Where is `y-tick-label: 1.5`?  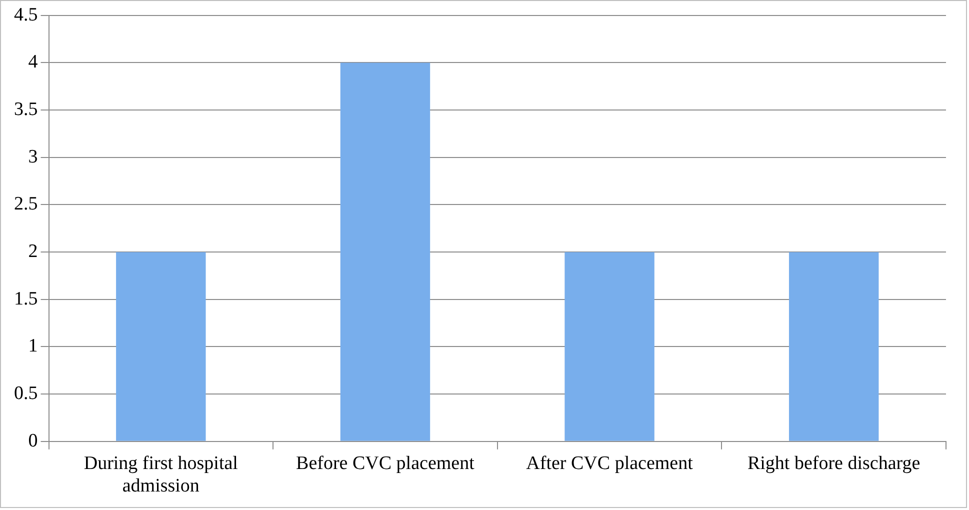
y-tick-label: 1.5 is located at coordinates (26, 299).